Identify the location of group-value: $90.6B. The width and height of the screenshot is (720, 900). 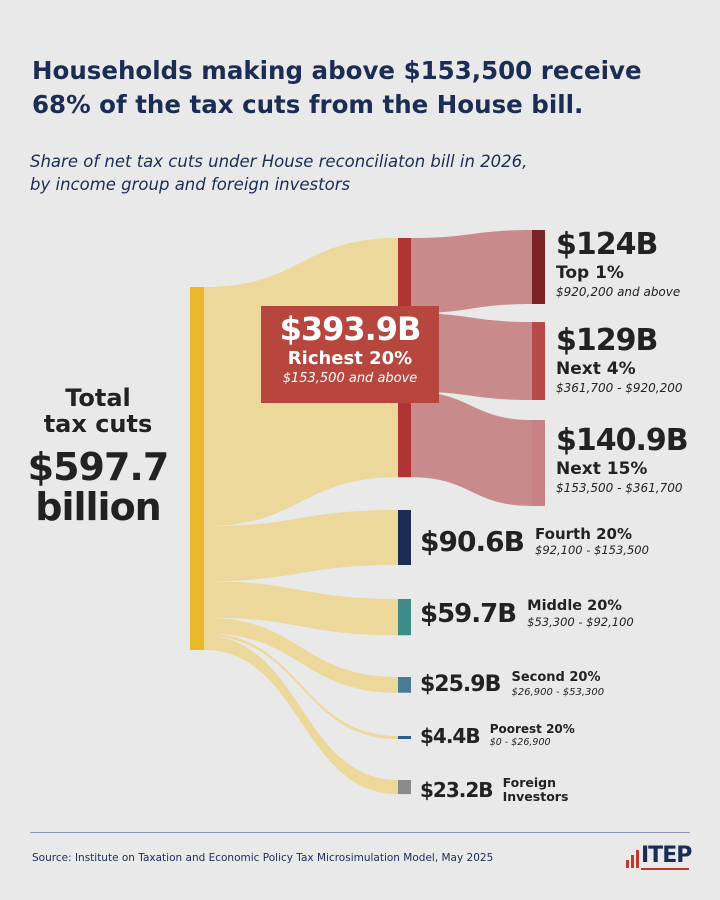
(472, 541).